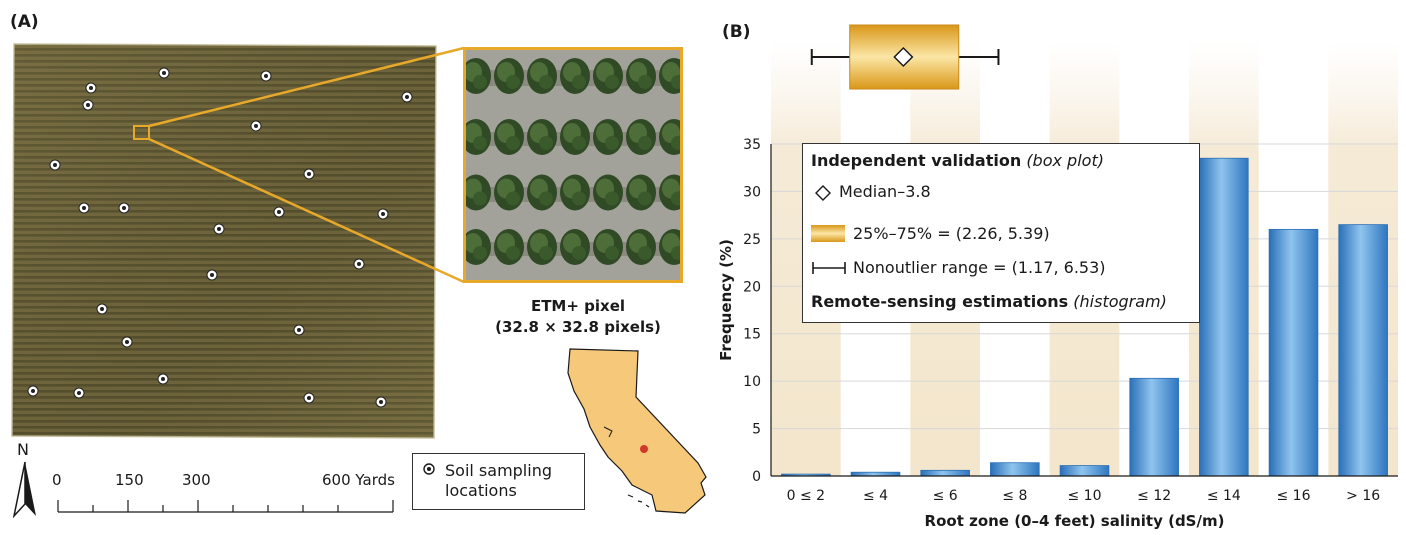 This screenshot has height=535, width=1406. Describe the element at coordinates (1154, 496) in the screenshot. I see `x-tick-label: ≤ 12` at that location.